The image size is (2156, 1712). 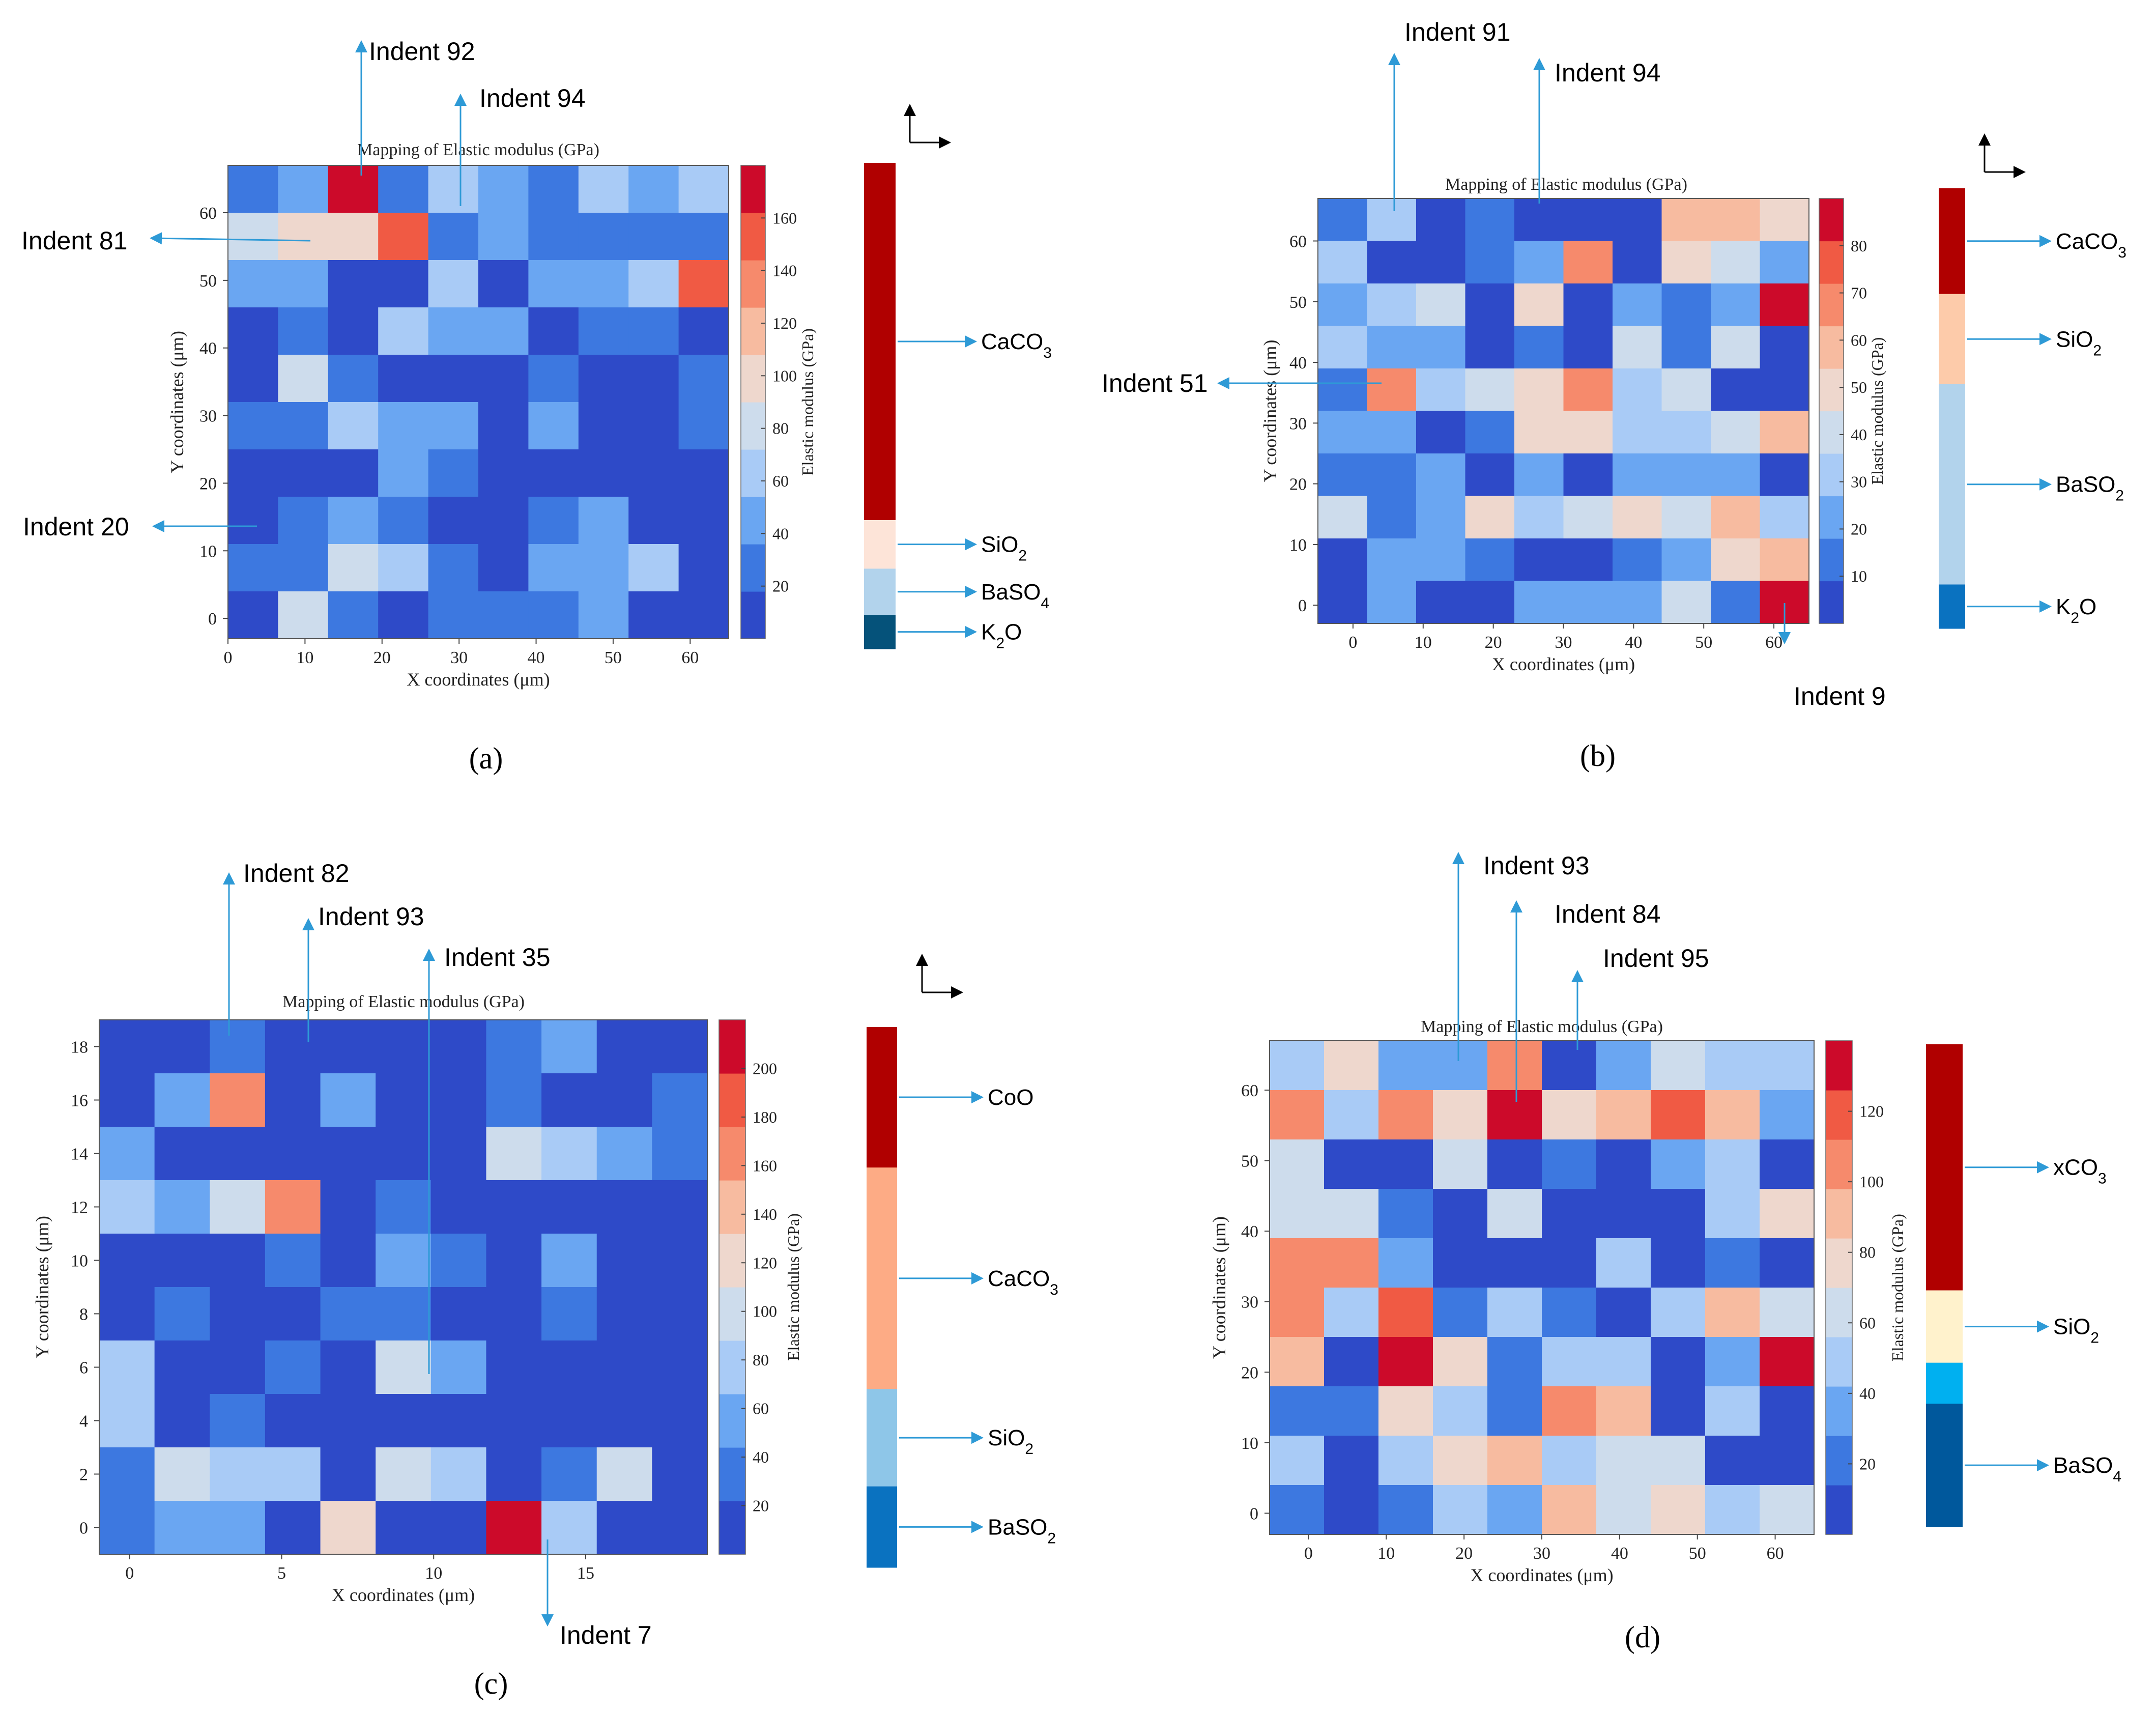 What do you see at coordinates (1270, 411) in the screenshot?
I see `y-axis-label: Y coordinates (μm)` at bounding box center [1270, 411].